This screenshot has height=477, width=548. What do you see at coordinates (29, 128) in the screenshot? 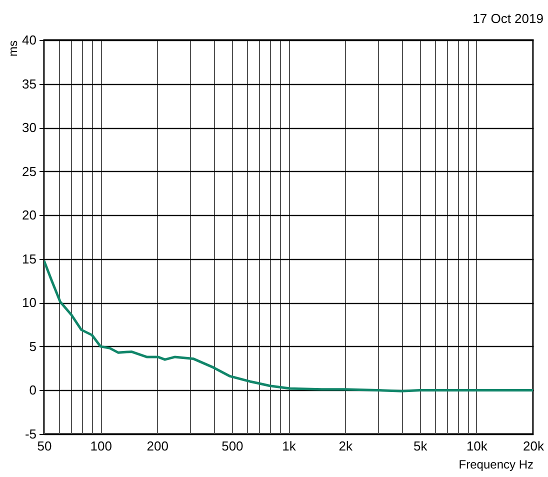
I see `y-tick-label: 30` at bounding box center [29, 128].